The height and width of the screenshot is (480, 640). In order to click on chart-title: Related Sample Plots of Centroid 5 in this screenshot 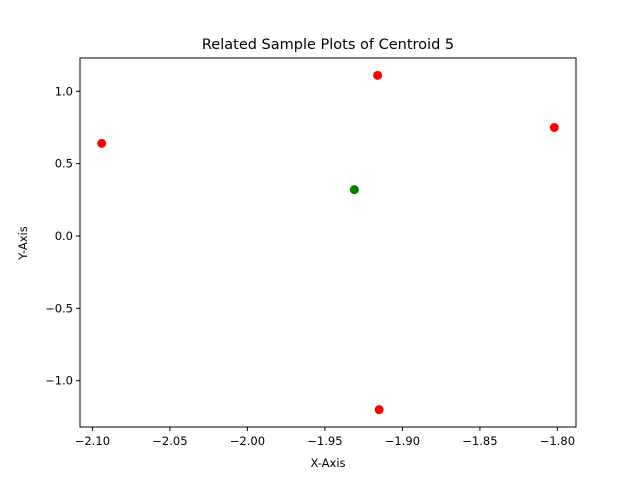, I will do `click(328, 45)`.